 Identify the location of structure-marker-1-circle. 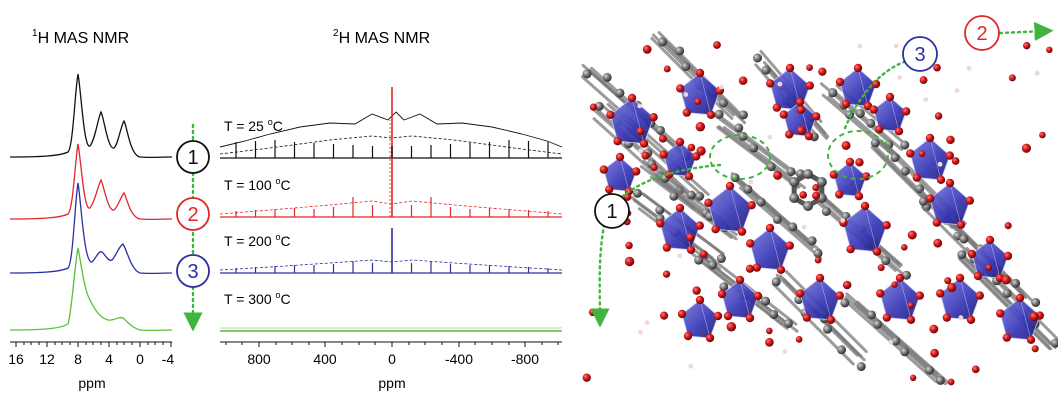
(612, 211).